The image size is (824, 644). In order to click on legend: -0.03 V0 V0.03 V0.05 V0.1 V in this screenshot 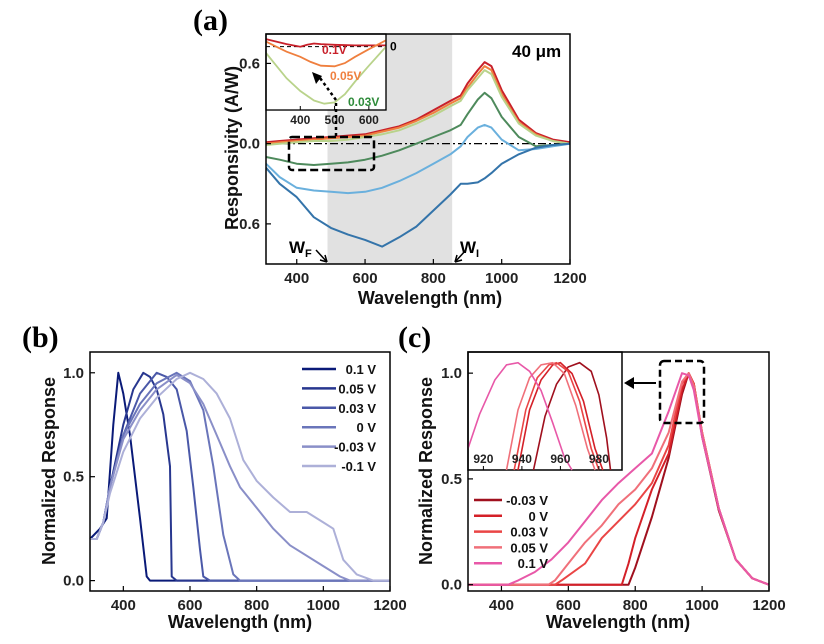, I will do `click(511, 532)`.